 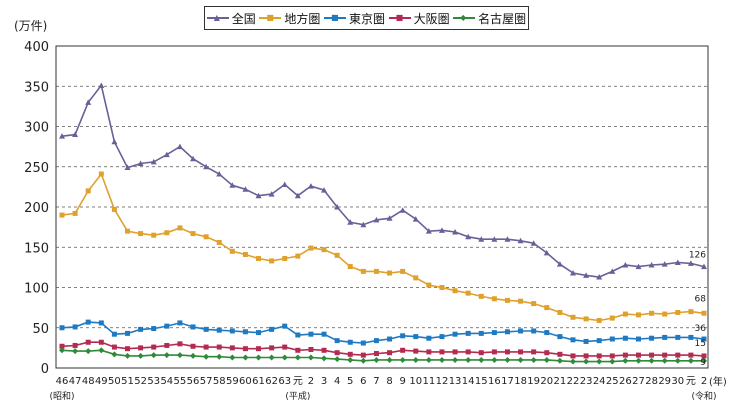 What do you see at coordinates (546, 381) in the screenshot?
I see `x-tick-label: 20` at bounding box center [546, 381].